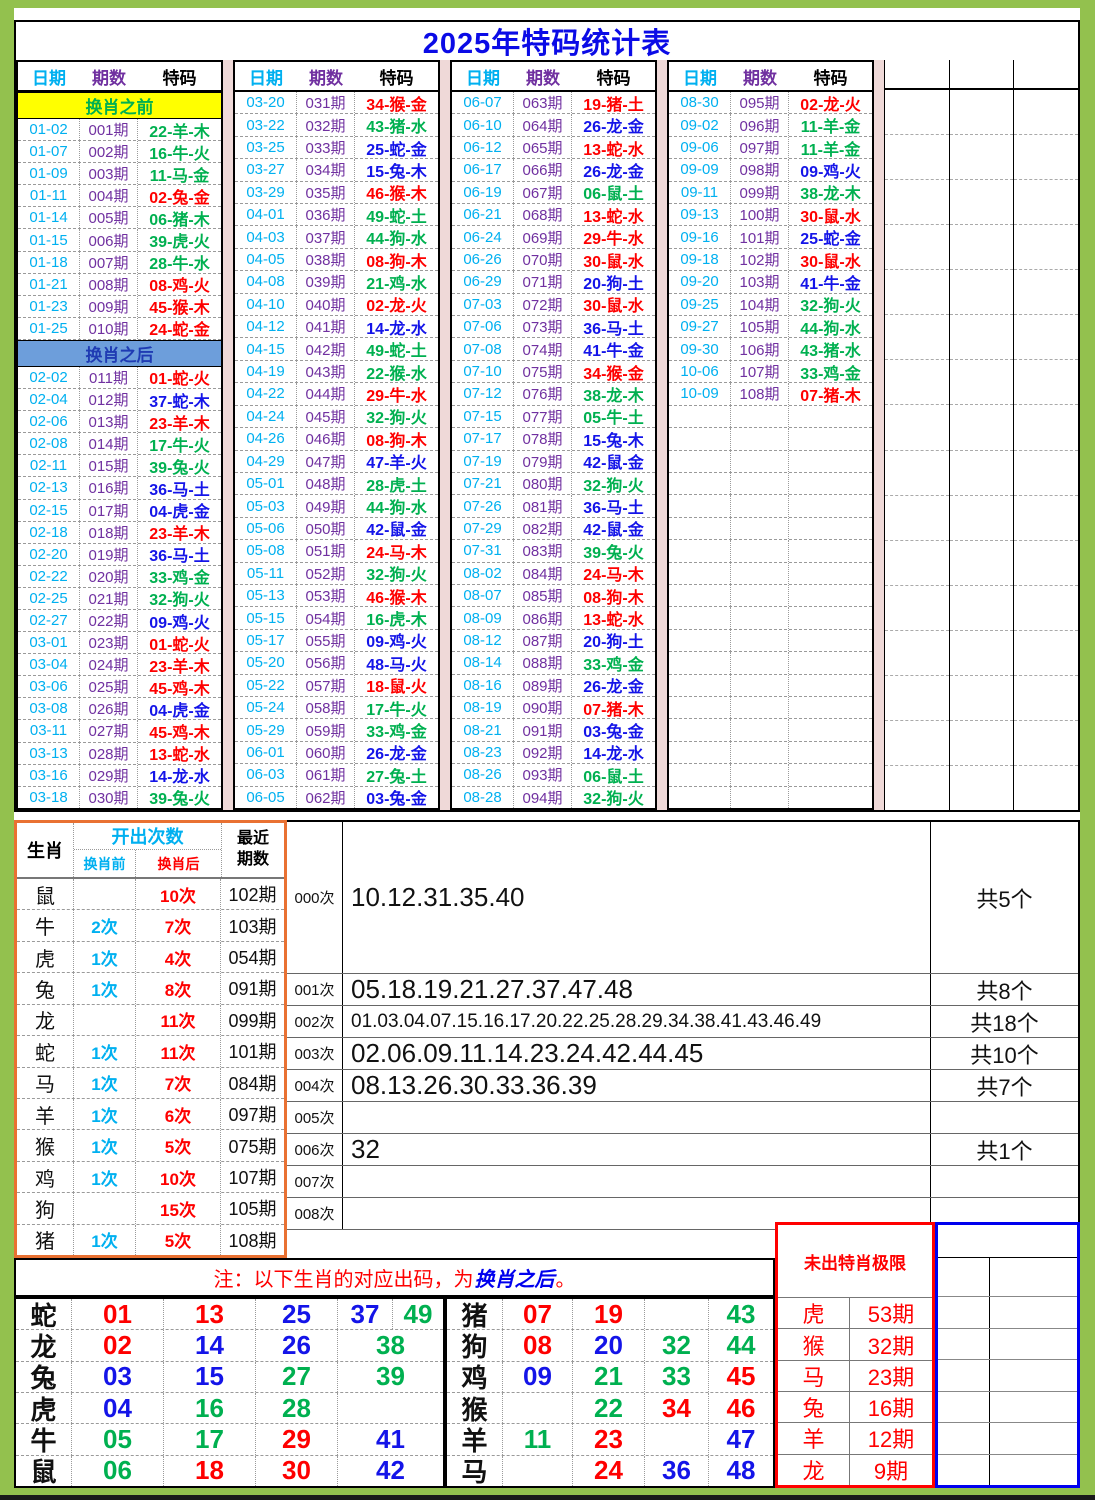 The image size is (1095, 1500). Describe the element at coordinates (178, 1082) in the screenshot. I see `after-count-cell: 7次` at that location.